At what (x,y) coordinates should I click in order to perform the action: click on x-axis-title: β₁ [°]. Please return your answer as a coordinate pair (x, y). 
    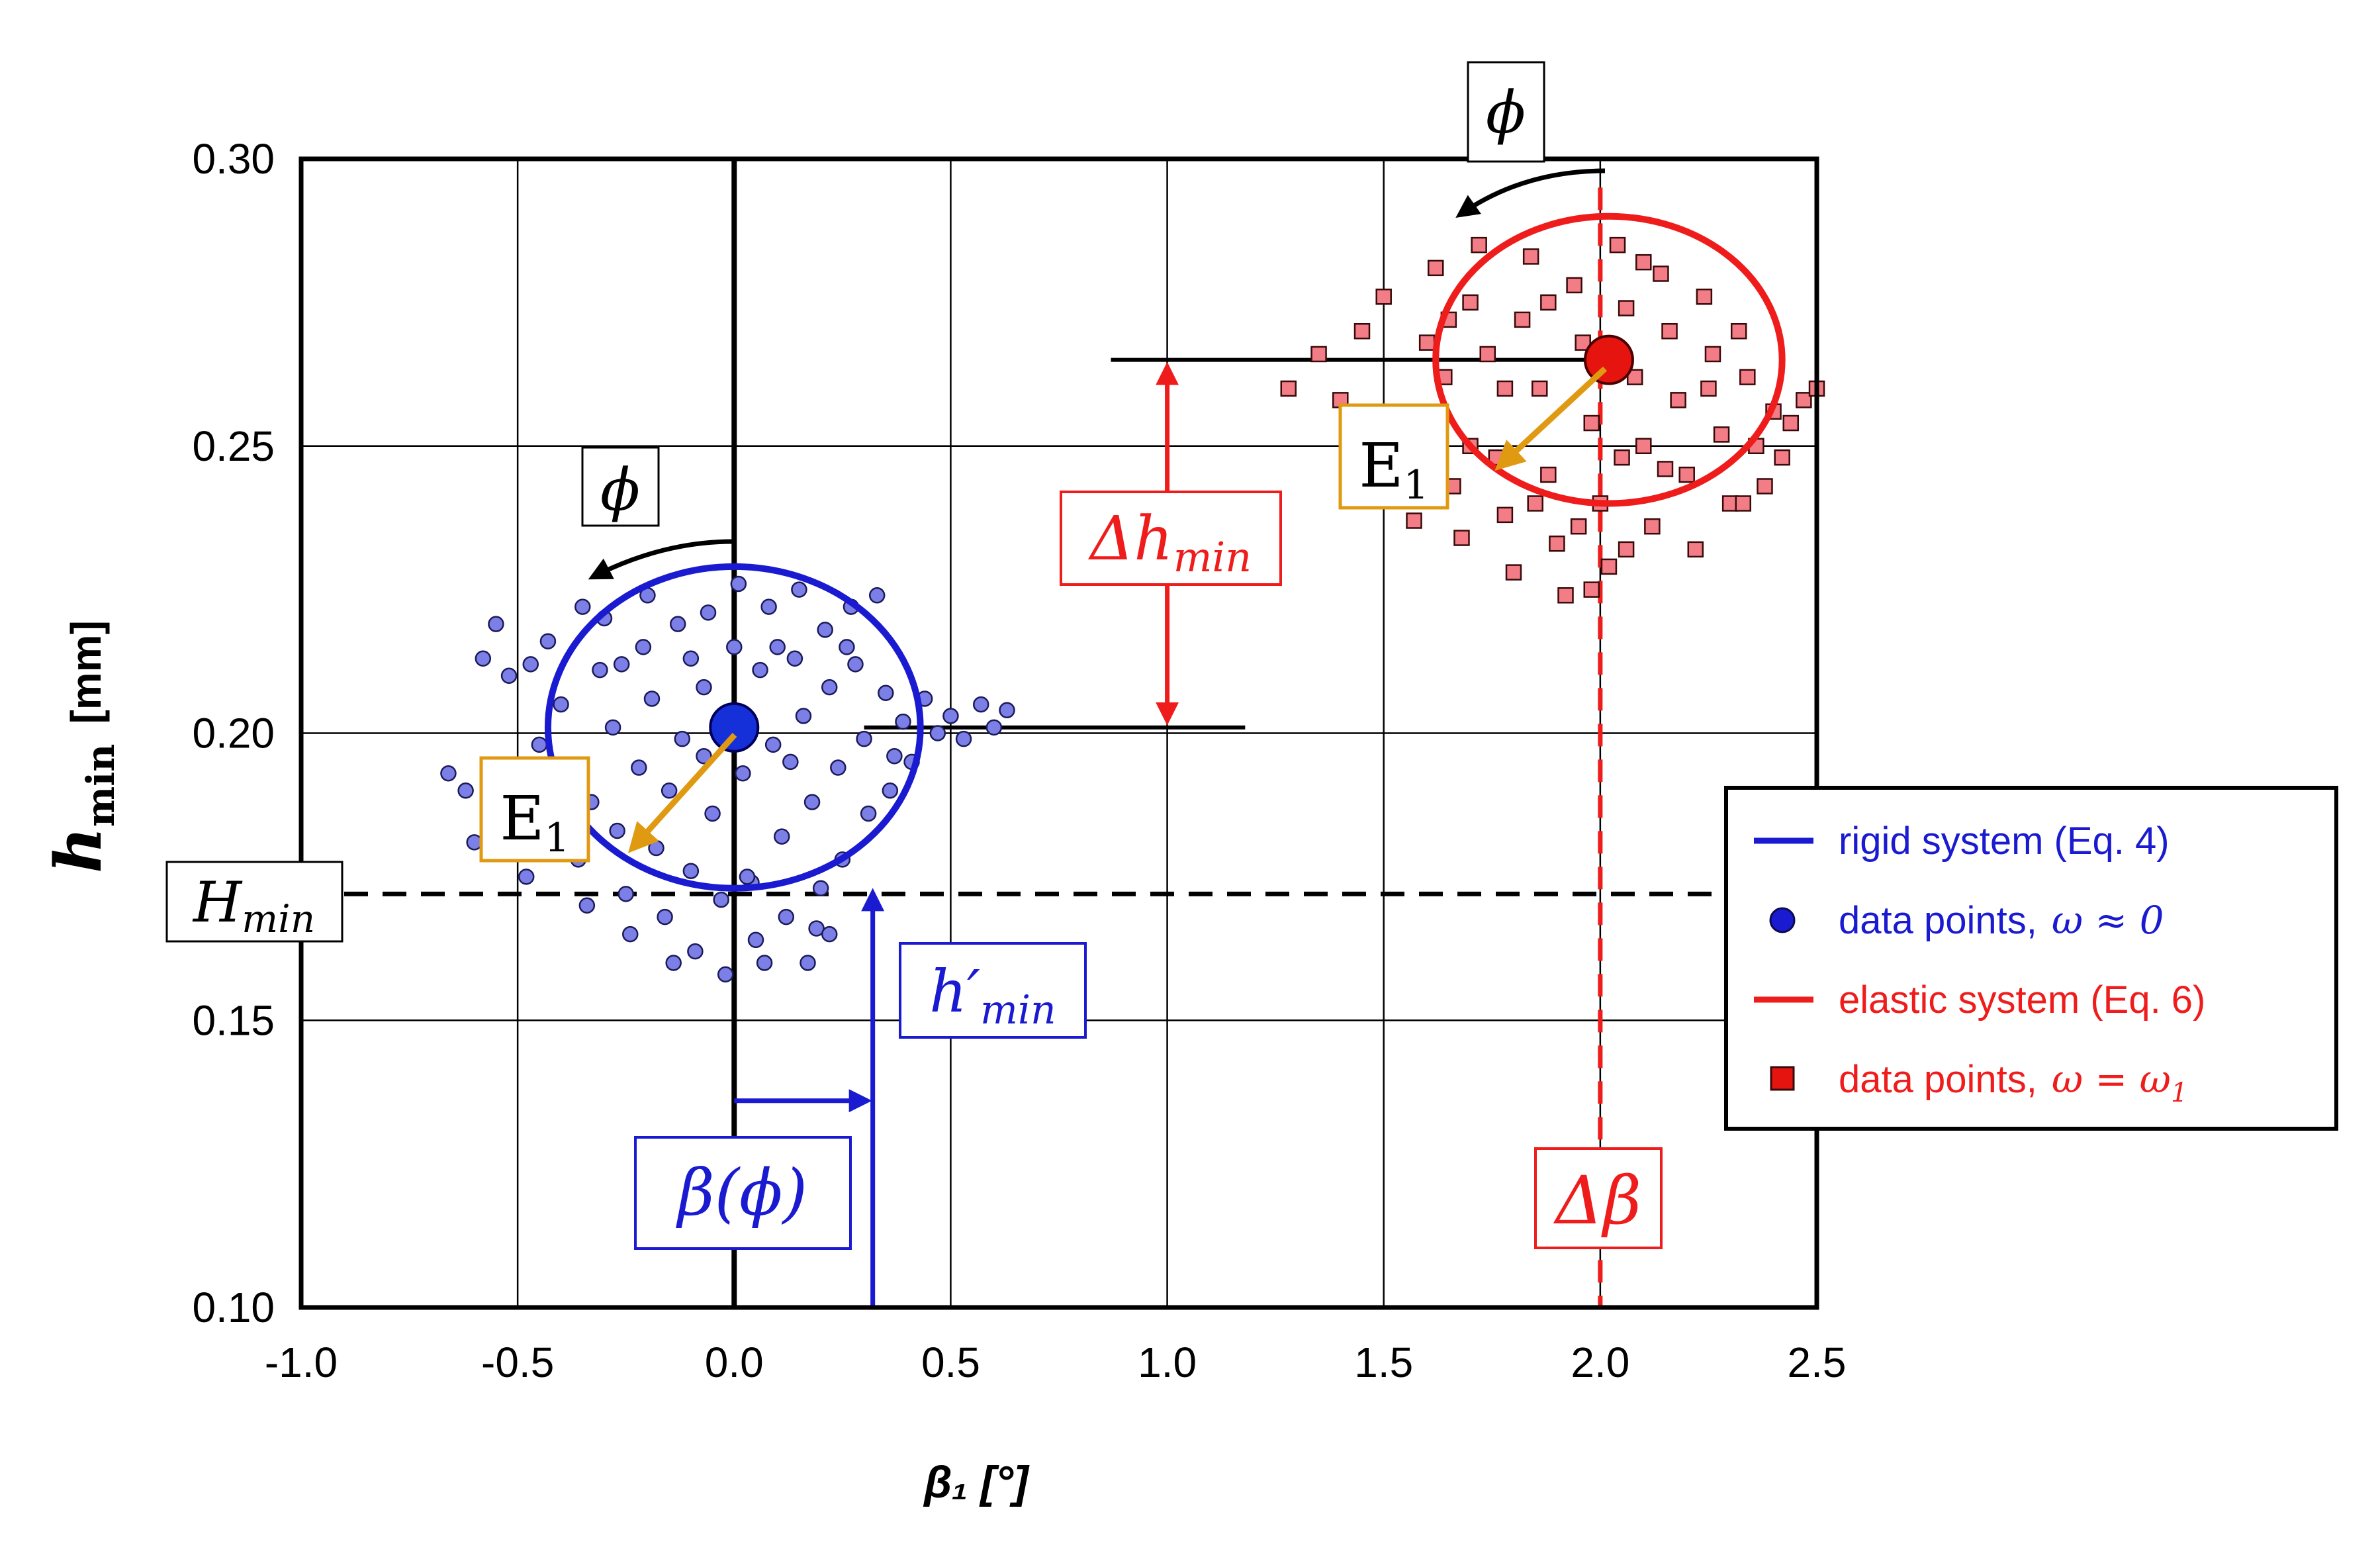
    Looking at the image, I should click on (977, 1482).